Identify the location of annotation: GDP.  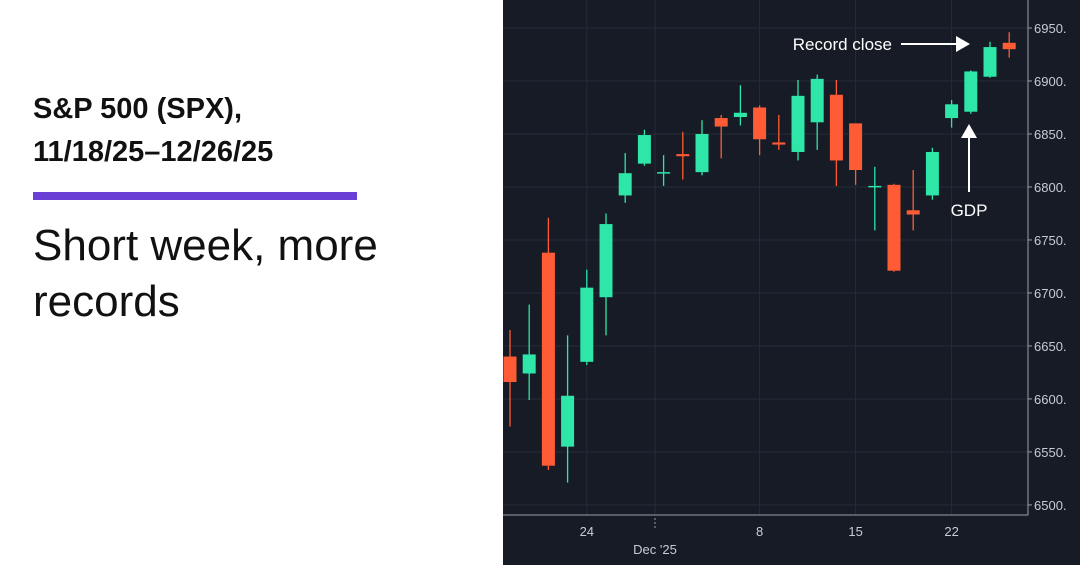
(969, 210).